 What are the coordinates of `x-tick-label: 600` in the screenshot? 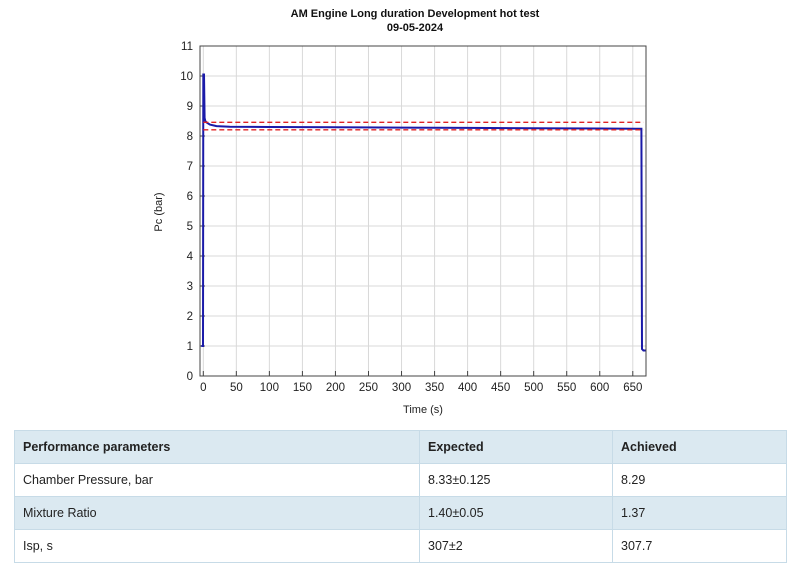 It's located at (599, 388).